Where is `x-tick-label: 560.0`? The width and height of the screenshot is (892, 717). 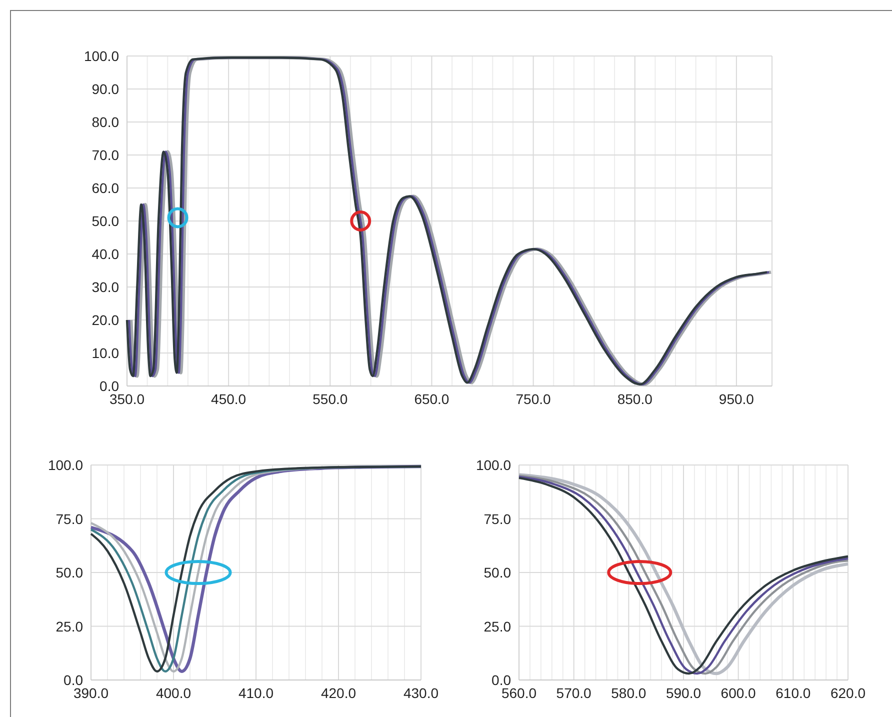
x-tick-label: 560.0 is located at coordinates (519, 693).